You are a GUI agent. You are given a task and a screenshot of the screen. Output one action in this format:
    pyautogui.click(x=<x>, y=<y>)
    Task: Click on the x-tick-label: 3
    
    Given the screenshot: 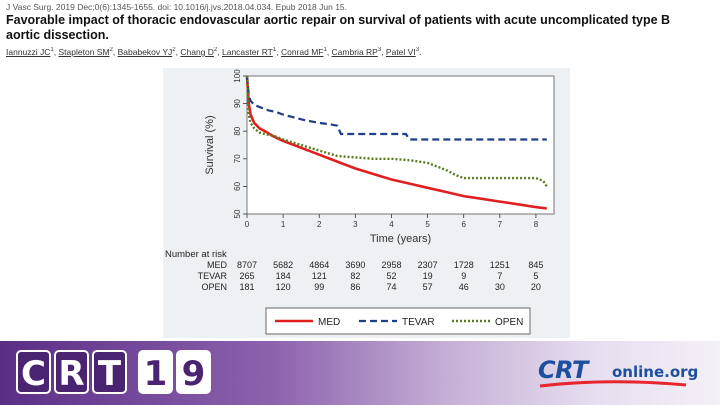 What is the action you would take?
    pyautogui.click(x=355, y=224)
    